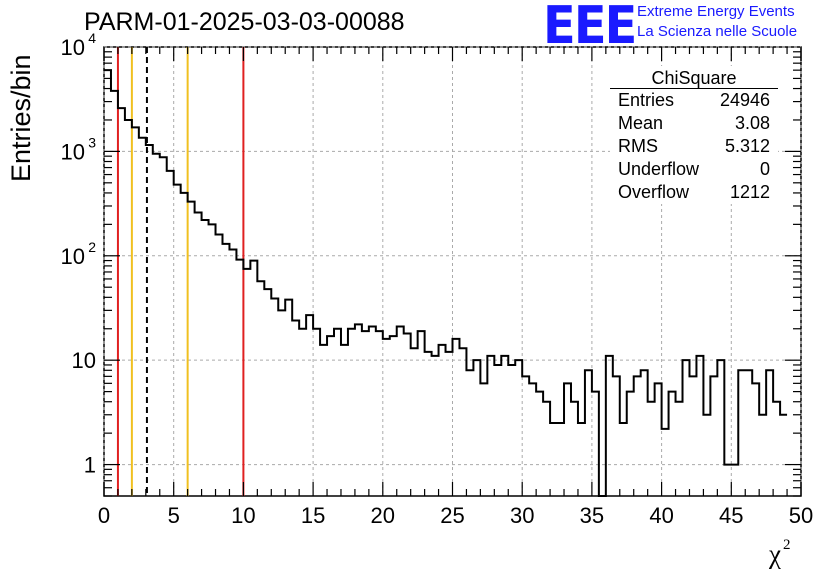  I want to click on x-tick-label: 10, so click(243, 515).